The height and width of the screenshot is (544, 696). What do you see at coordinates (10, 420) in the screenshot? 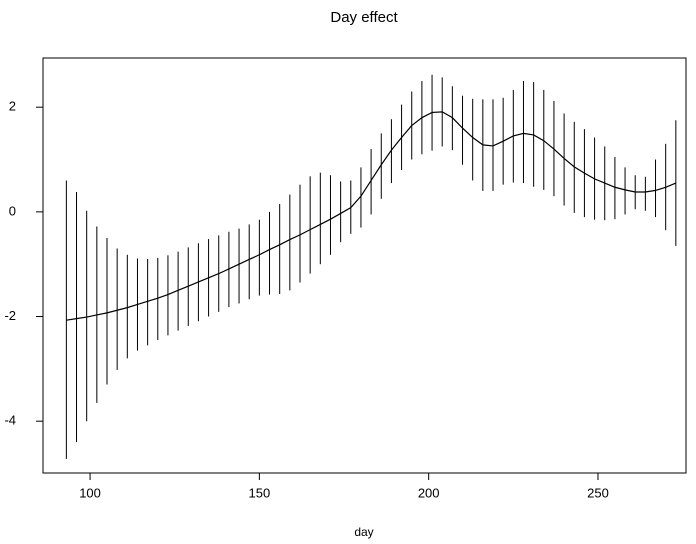
I see `y-tick-label: -4` at bounding box center [10, 420].